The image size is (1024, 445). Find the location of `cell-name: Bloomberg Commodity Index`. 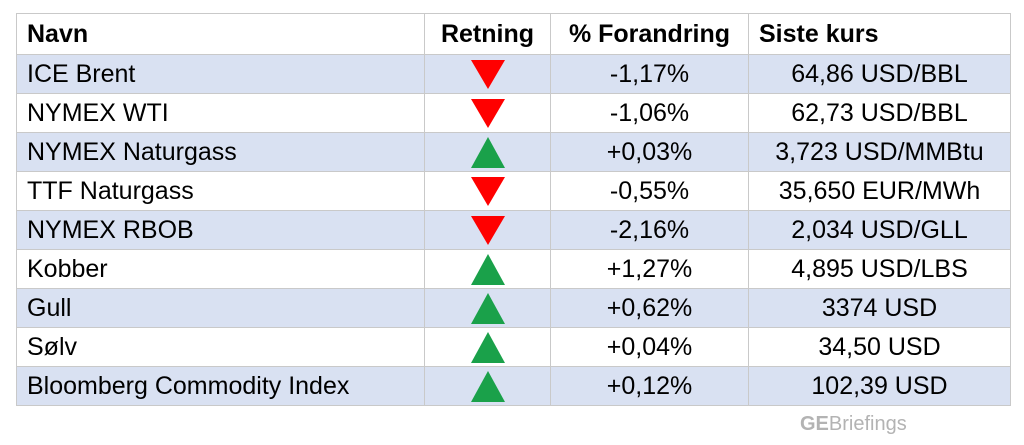

cell-name: Bloomberg Commodity Index is located at coordinates (220, 386).